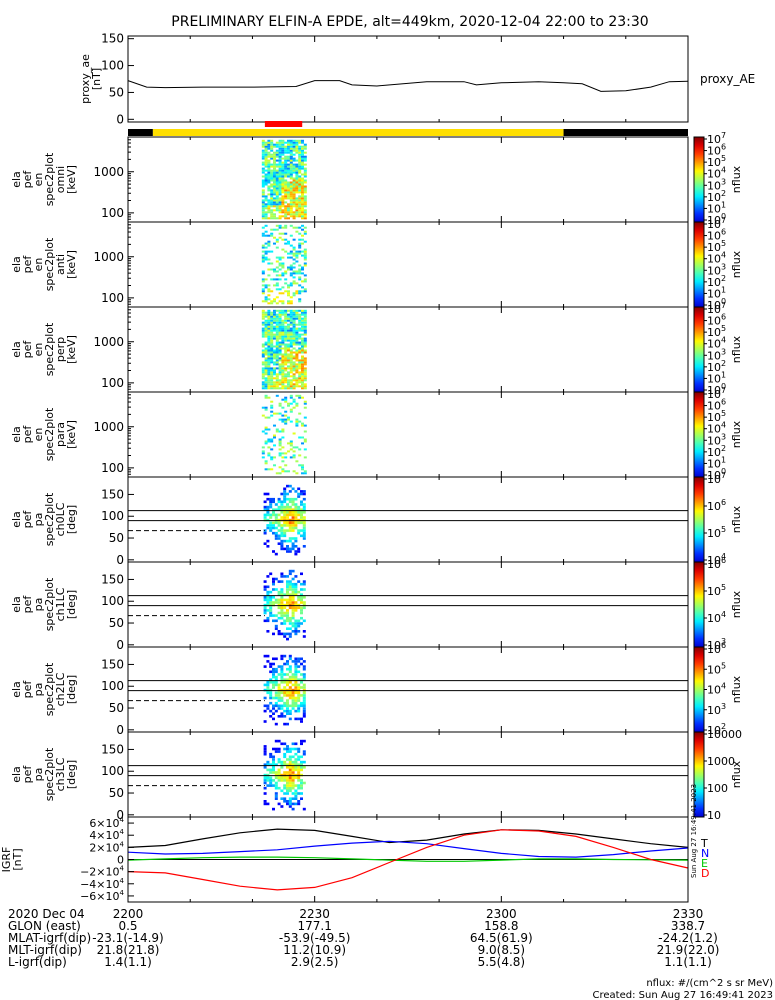  What do you see at coordinates (314, 926) in the screenshot?
I see `time-axis-value: 177.1` at bounding box center [314, 926].